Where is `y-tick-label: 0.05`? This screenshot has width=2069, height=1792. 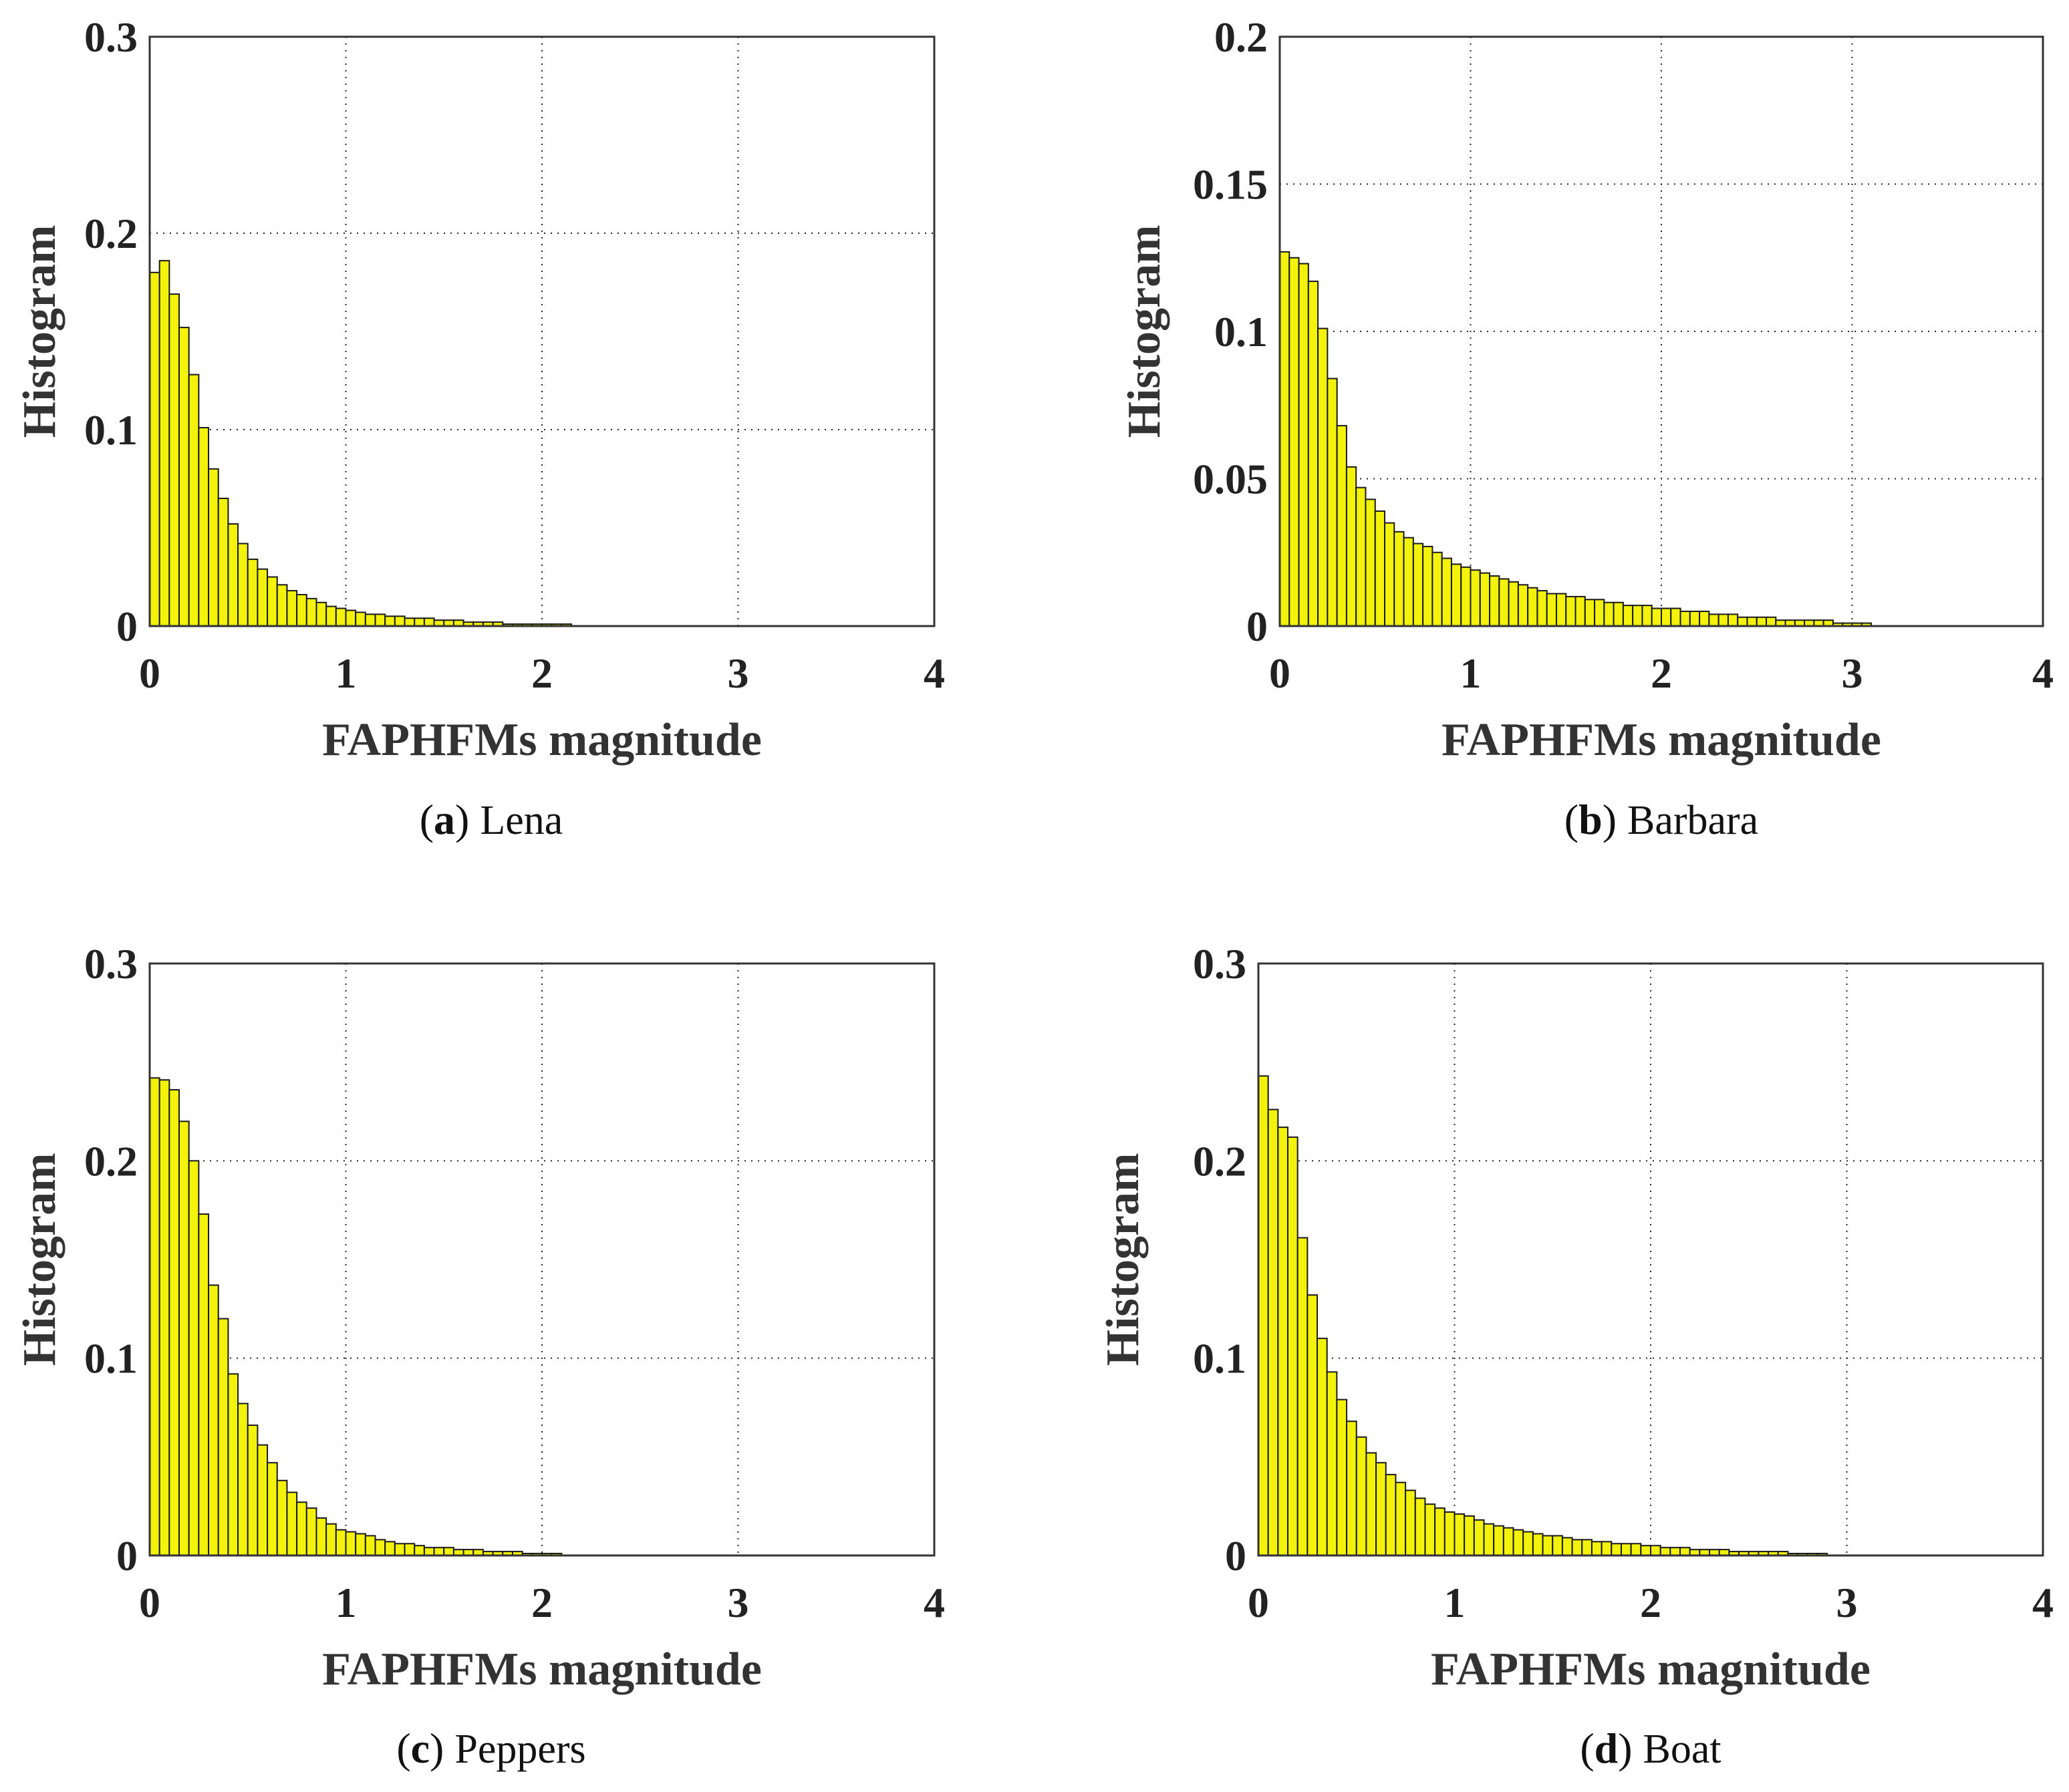
y-tick-label: 0.05 is located at coordinates (1231, 479).